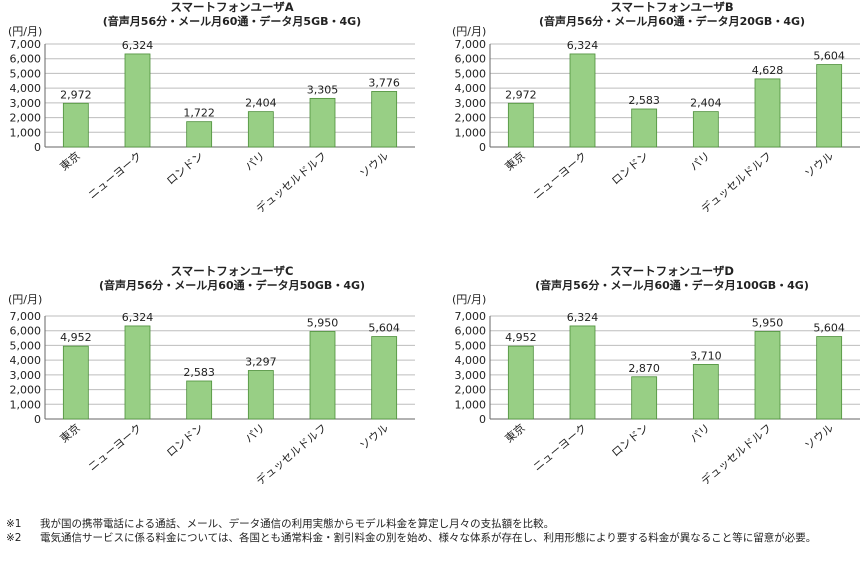 This screenshot has height=563, width=866. I want to click on chart-title: スマートフォンユーザD, so click(672, 271).